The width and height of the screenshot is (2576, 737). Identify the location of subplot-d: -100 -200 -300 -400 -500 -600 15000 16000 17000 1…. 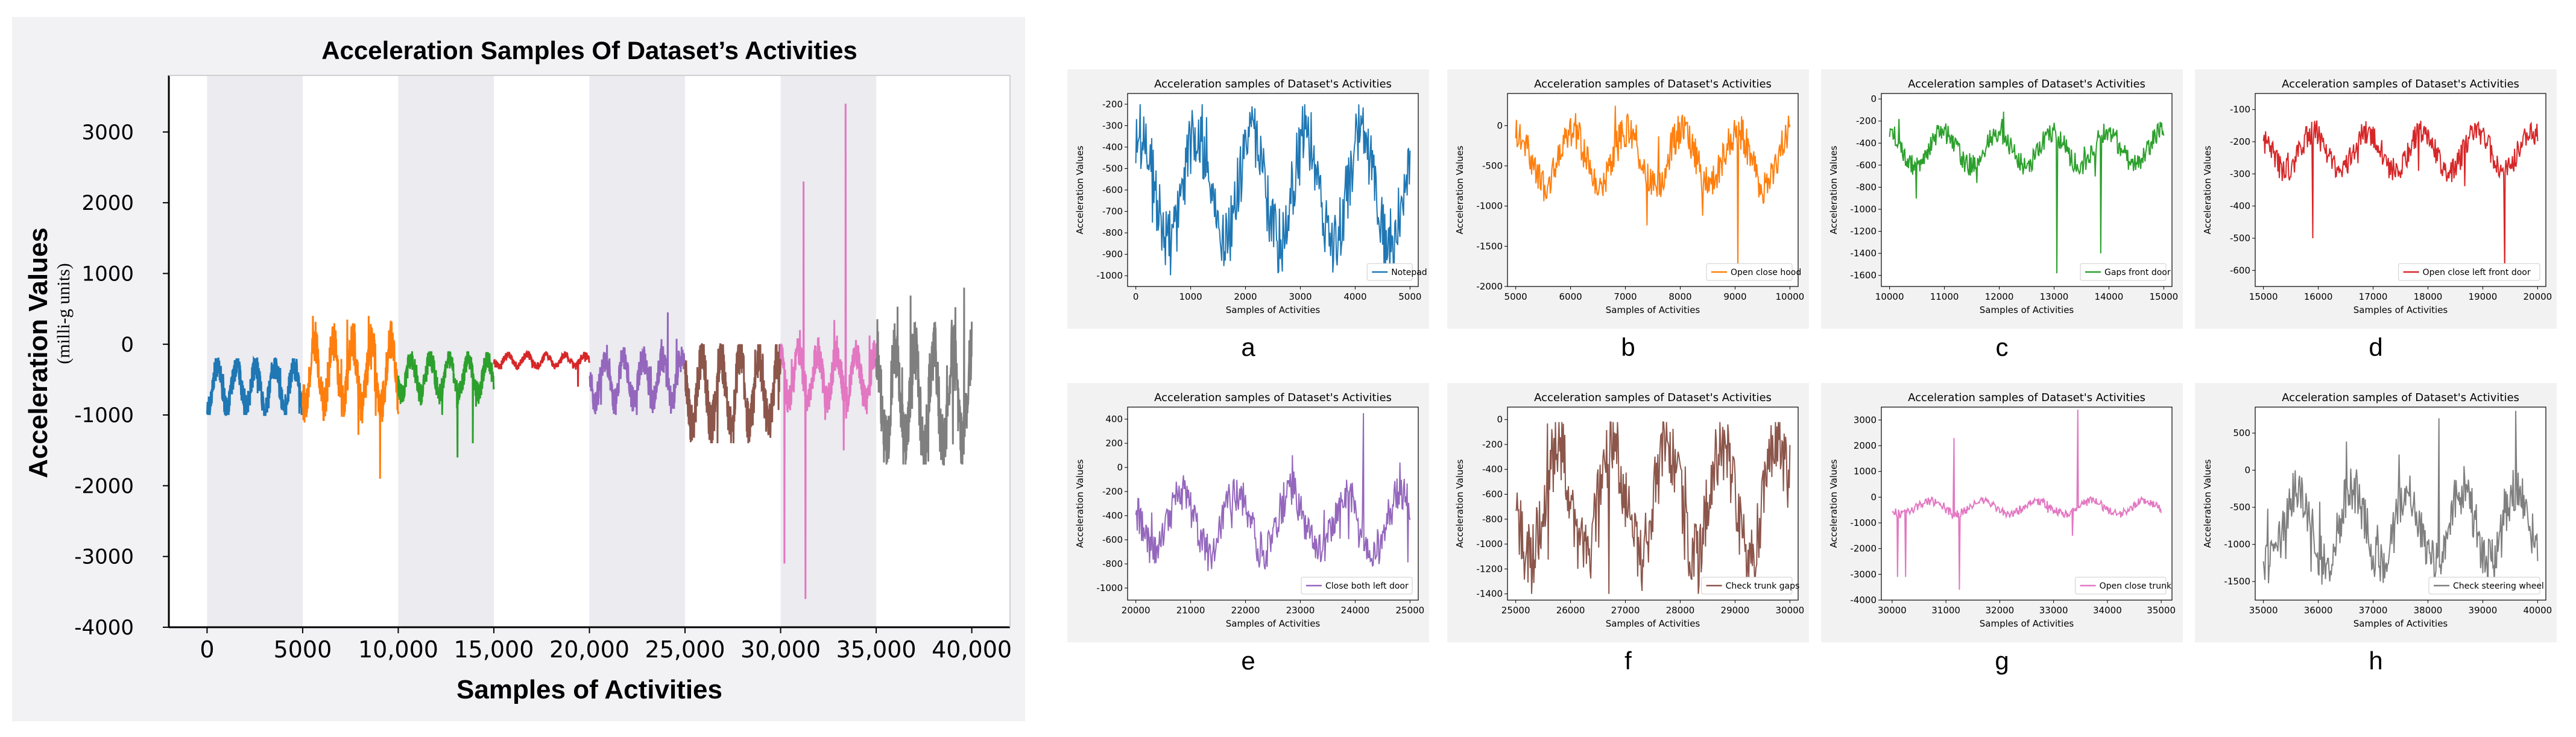
(2376, 215).